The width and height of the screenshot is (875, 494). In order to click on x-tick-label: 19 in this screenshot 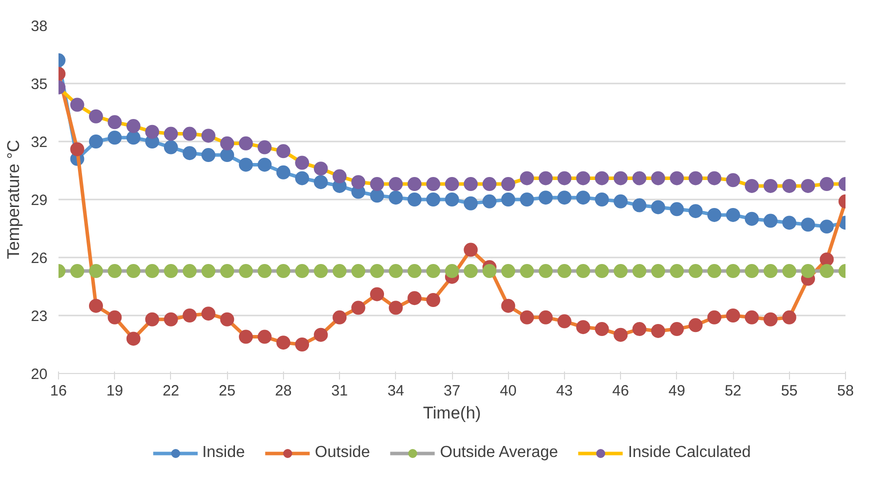, I will do `click(115, 391)`.